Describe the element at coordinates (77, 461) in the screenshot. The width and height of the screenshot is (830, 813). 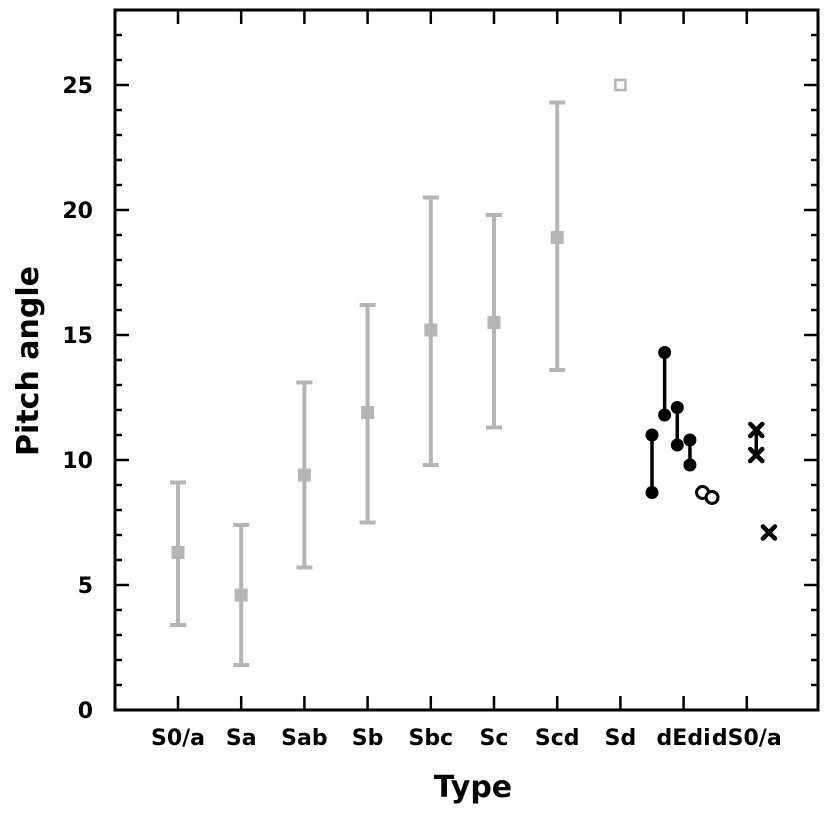
I see `y-tick-label: 10` at that location.